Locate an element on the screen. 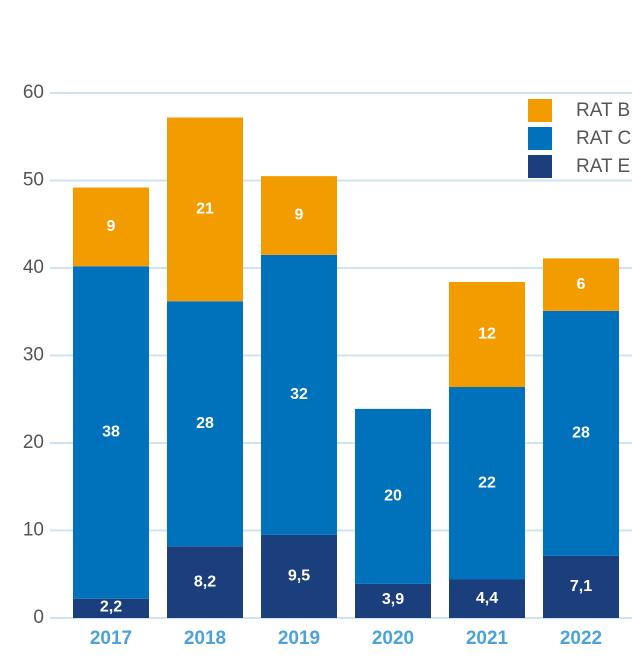 The image size is (632, 665). data-label: 6 is located at coordinates (581, 284).